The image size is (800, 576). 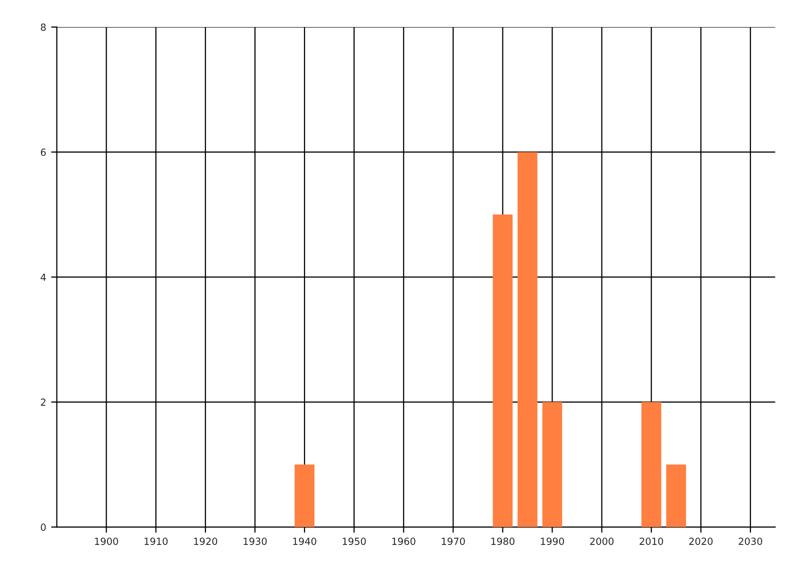 What do you see at coordinates (43, 402) in the screenshot?
I see `y-tick-label: 2` at bounding box center [43, 402].